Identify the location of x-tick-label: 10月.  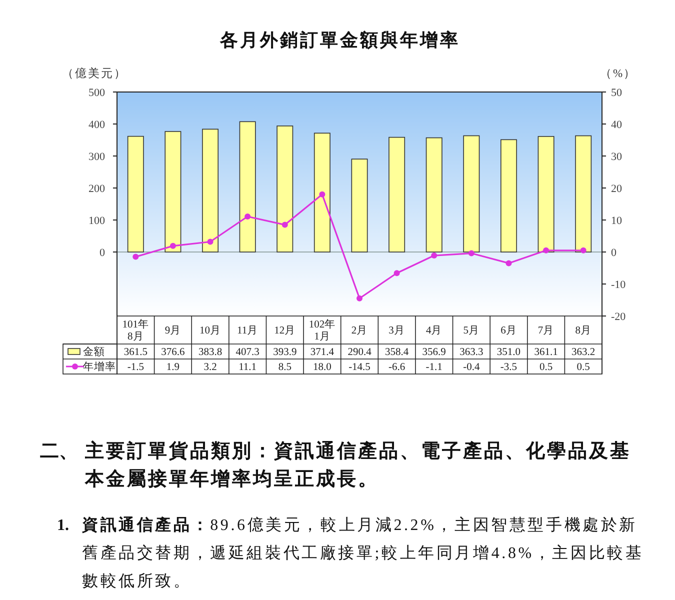
(211, 330).